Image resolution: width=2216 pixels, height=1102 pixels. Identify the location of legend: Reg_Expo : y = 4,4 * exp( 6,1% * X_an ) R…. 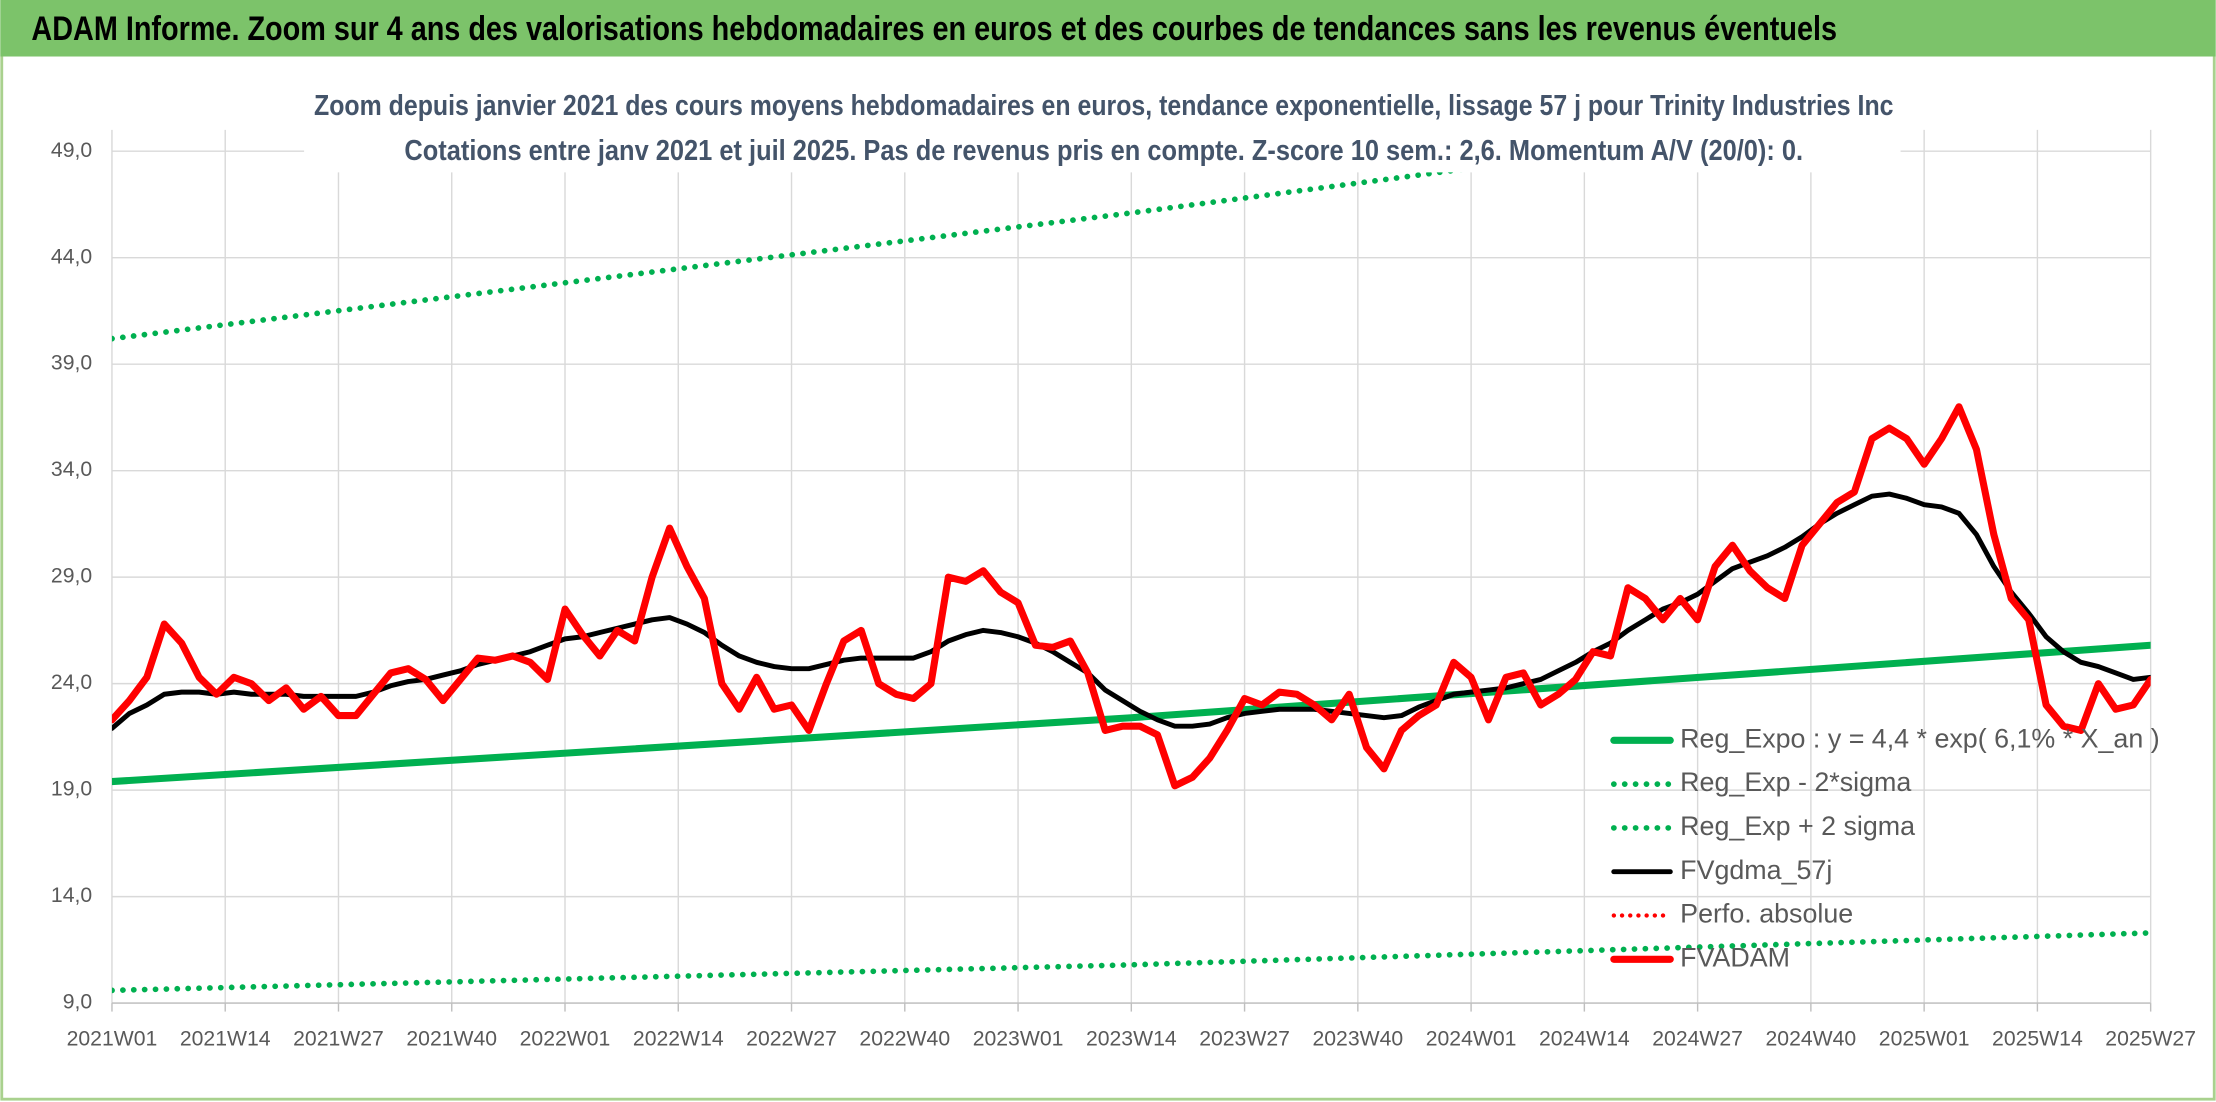
(1885, 847).